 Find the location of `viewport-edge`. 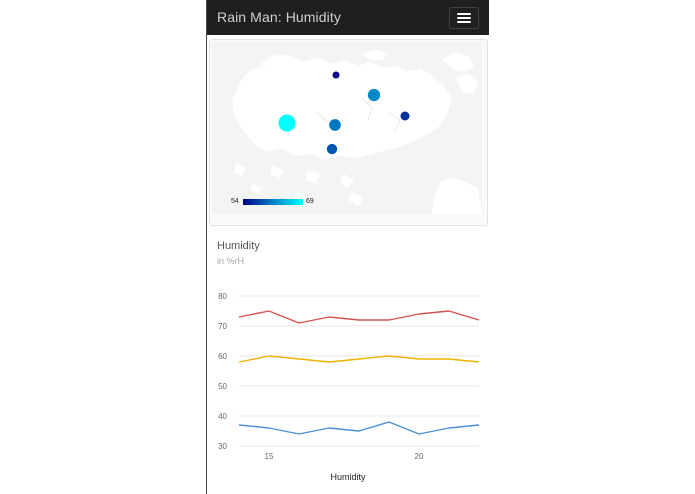

viewport-edge is located at coordinates (206, 247).